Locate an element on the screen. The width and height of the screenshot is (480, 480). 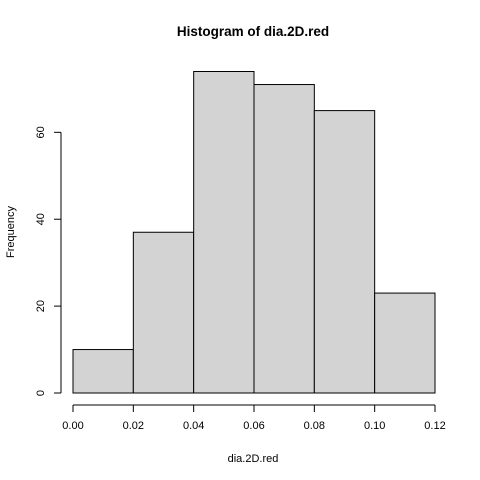
y-axis: 0 20 40 60 is located at coordinates (48, 261).